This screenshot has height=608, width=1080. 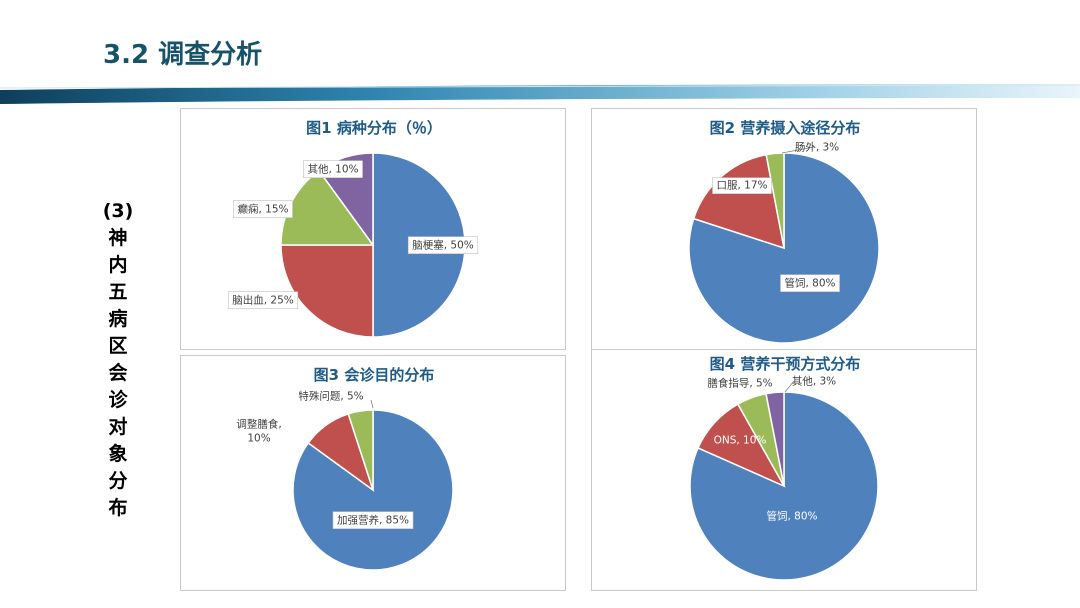 What do you see at coordinates (791, 516) in the screenshot?
I see `slice-label-4-1: 管饲, 80%` at bounding box center [791, 516].